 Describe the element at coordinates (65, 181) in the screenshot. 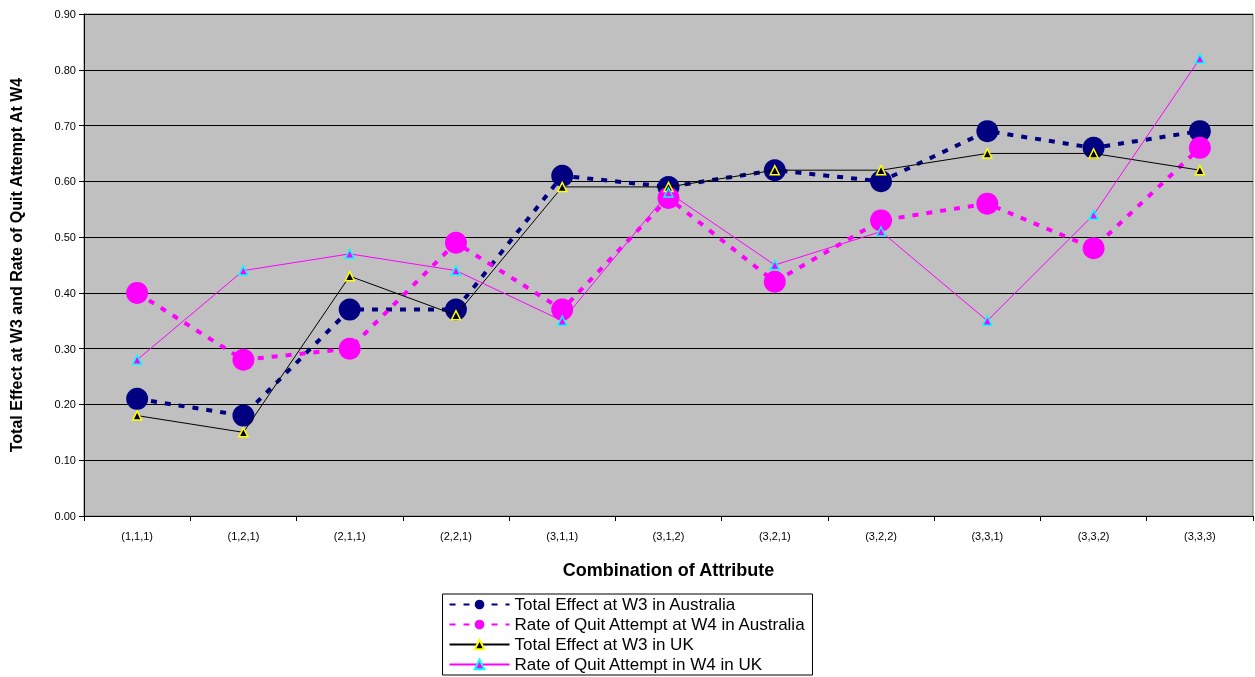

I see `y-tick-label: 0.60` at that location.